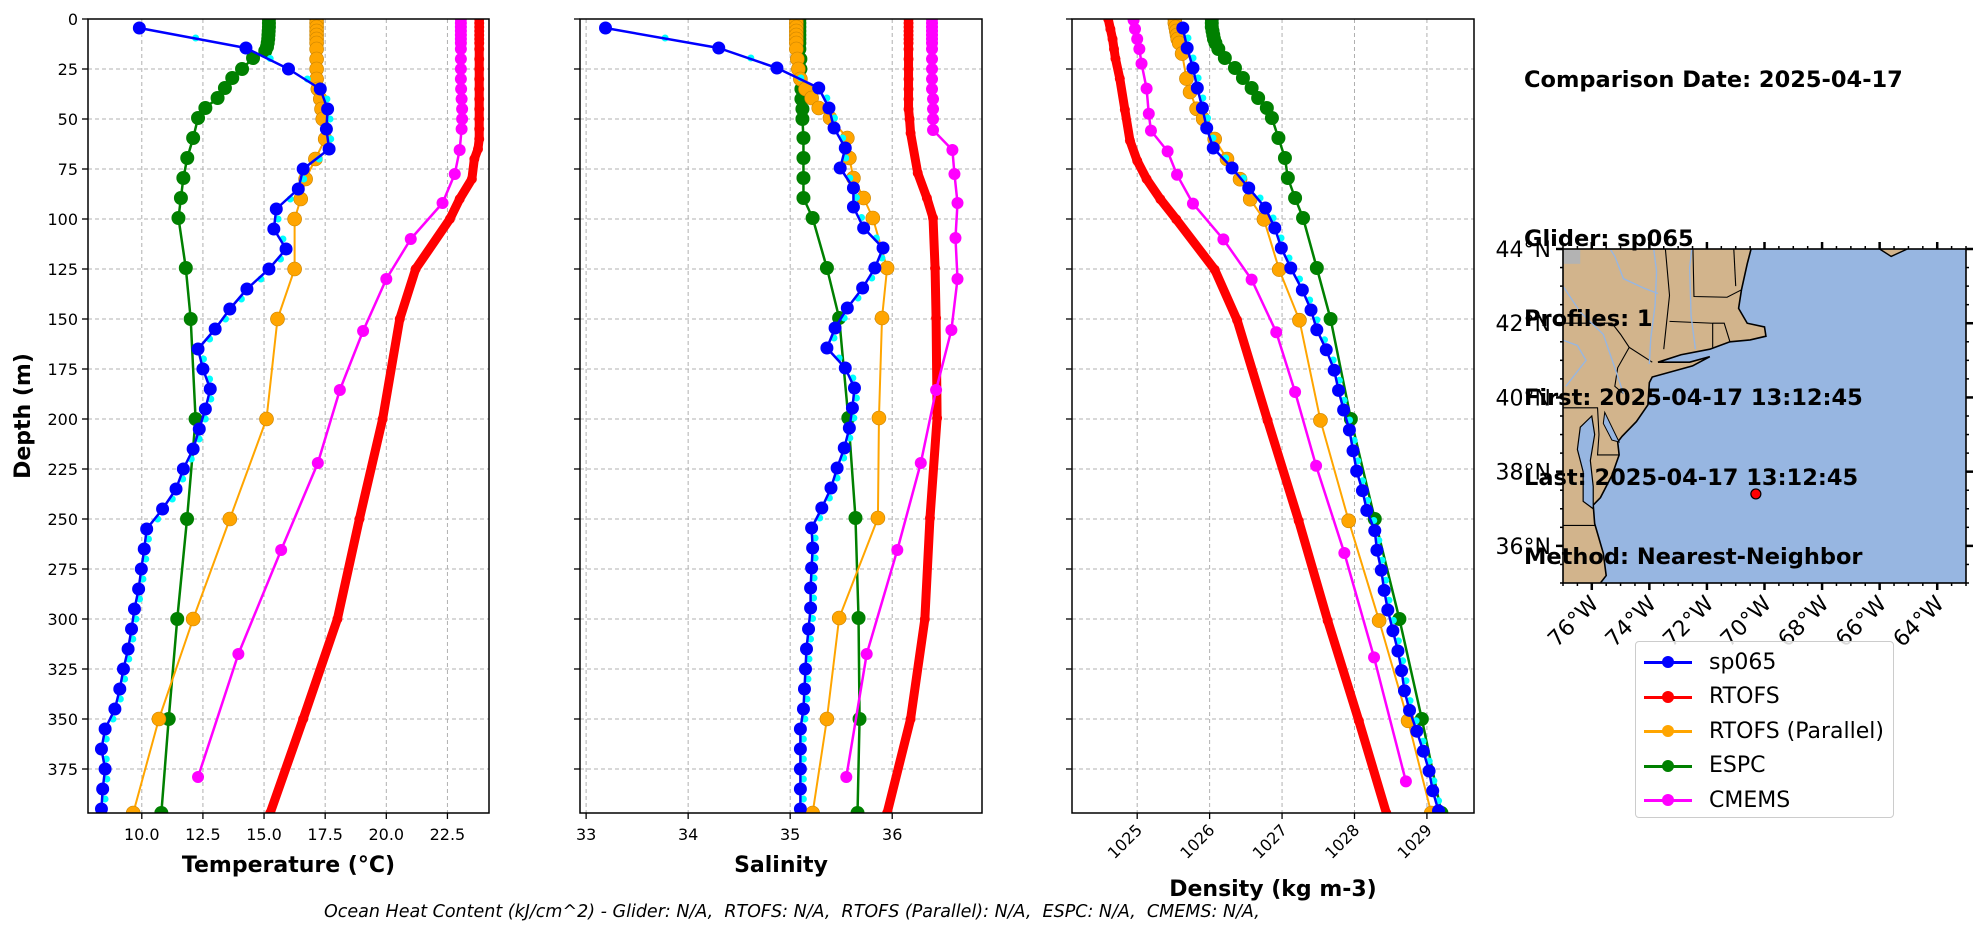 Image resolution: width=1980 pixels, height=934 pixels. Describe the element at coordinates (142, 834) in the screenshot. I see `x-tick-label: 10.0` at that location.